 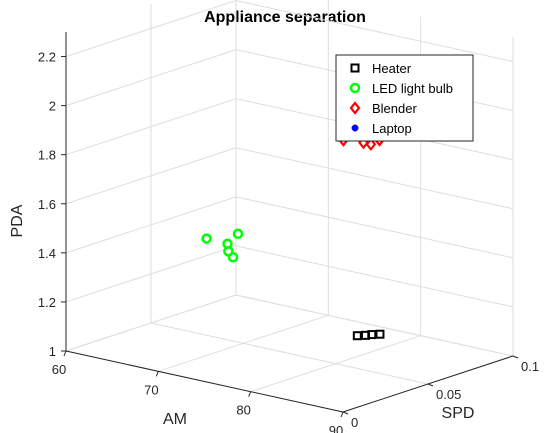 I want to click on z-tick-label: 2.2, so click(x=47, y=57).